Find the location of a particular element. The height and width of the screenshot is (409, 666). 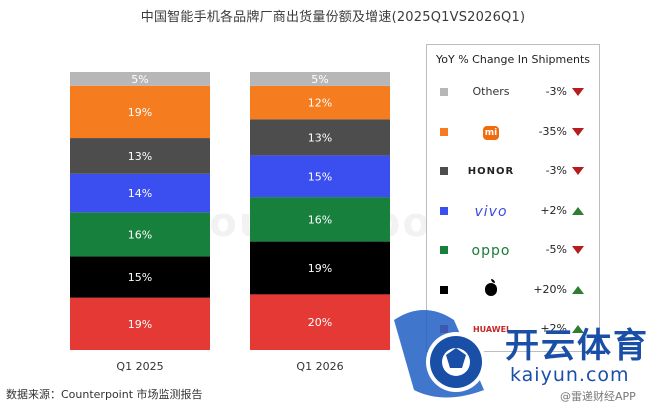

legend-brand: HONOR is located at coordinates (491, 170).